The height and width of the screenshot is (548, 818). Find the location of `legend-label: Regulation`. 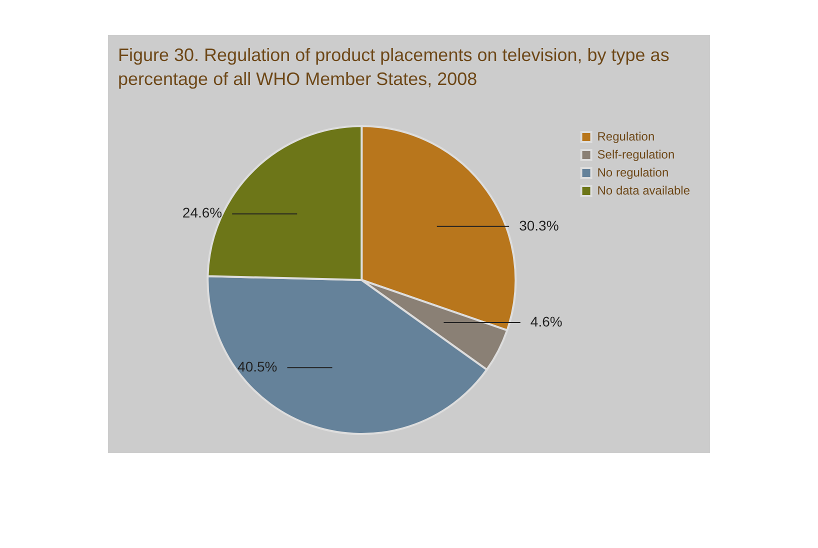

legend-label: Regulation is located at coordinates (626, 136).